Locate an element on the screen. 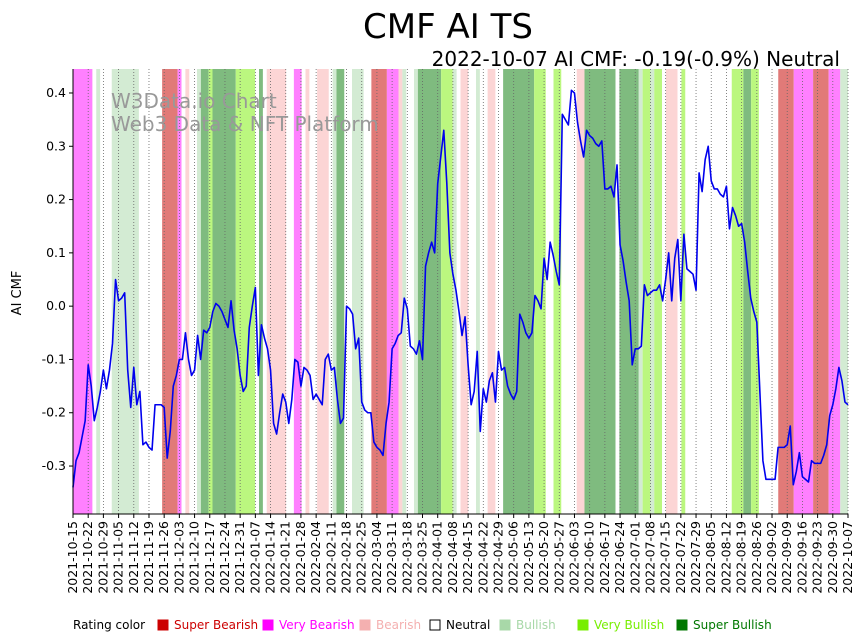 The height and width of the screenshot is (641, 864). x-tick-label: 2022-07-01 is located at coordinates (634, 557).